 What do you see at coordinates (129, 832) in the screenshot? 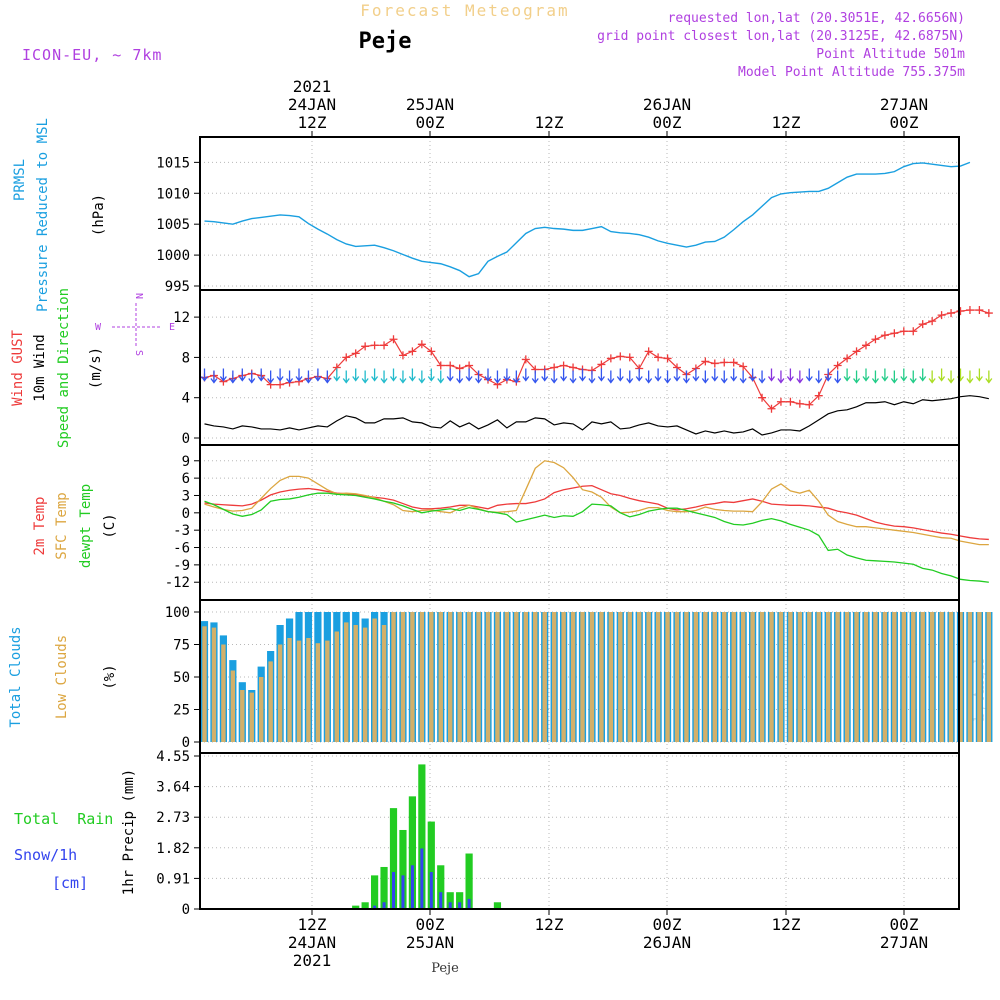
I see `precip-ylabel: 1hr Precip (mm)` at bounding box center [129, 832].